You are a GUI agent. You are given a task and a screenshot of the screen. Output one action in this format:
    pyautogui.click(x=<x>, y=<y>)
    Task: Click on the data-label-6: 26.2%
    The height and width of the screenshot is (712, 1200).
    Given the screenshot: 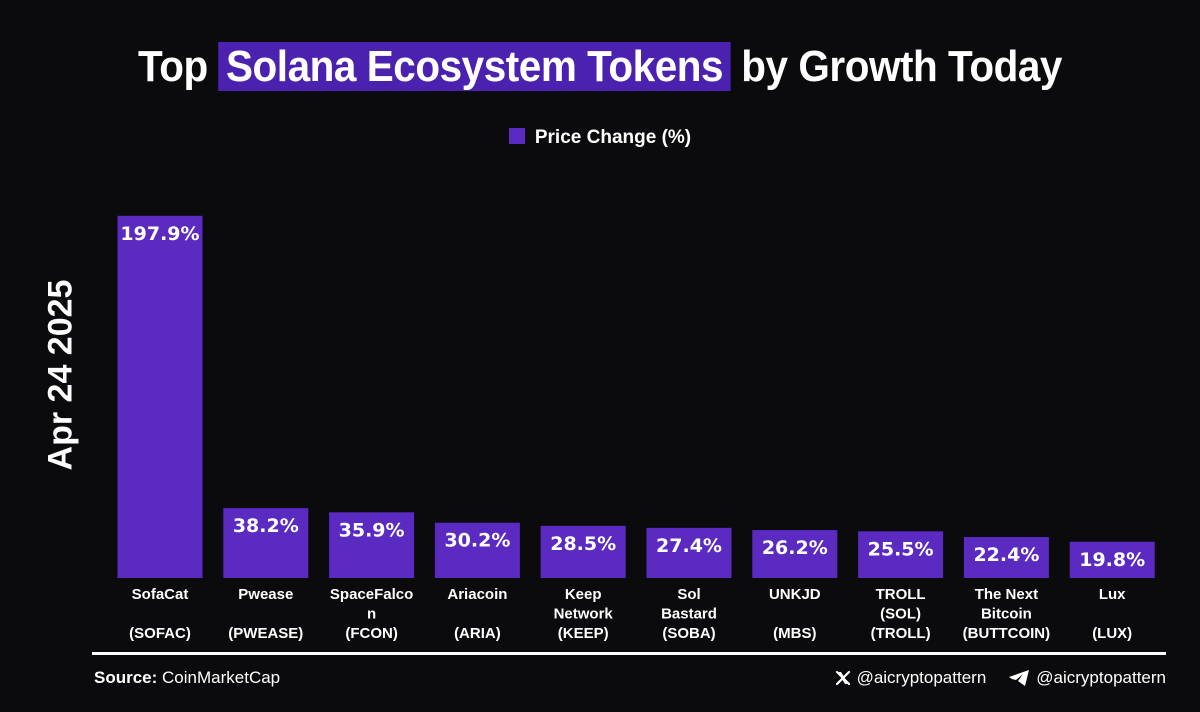 What is the action you would take?
    pyautogui.click(x=795, y=548)
    